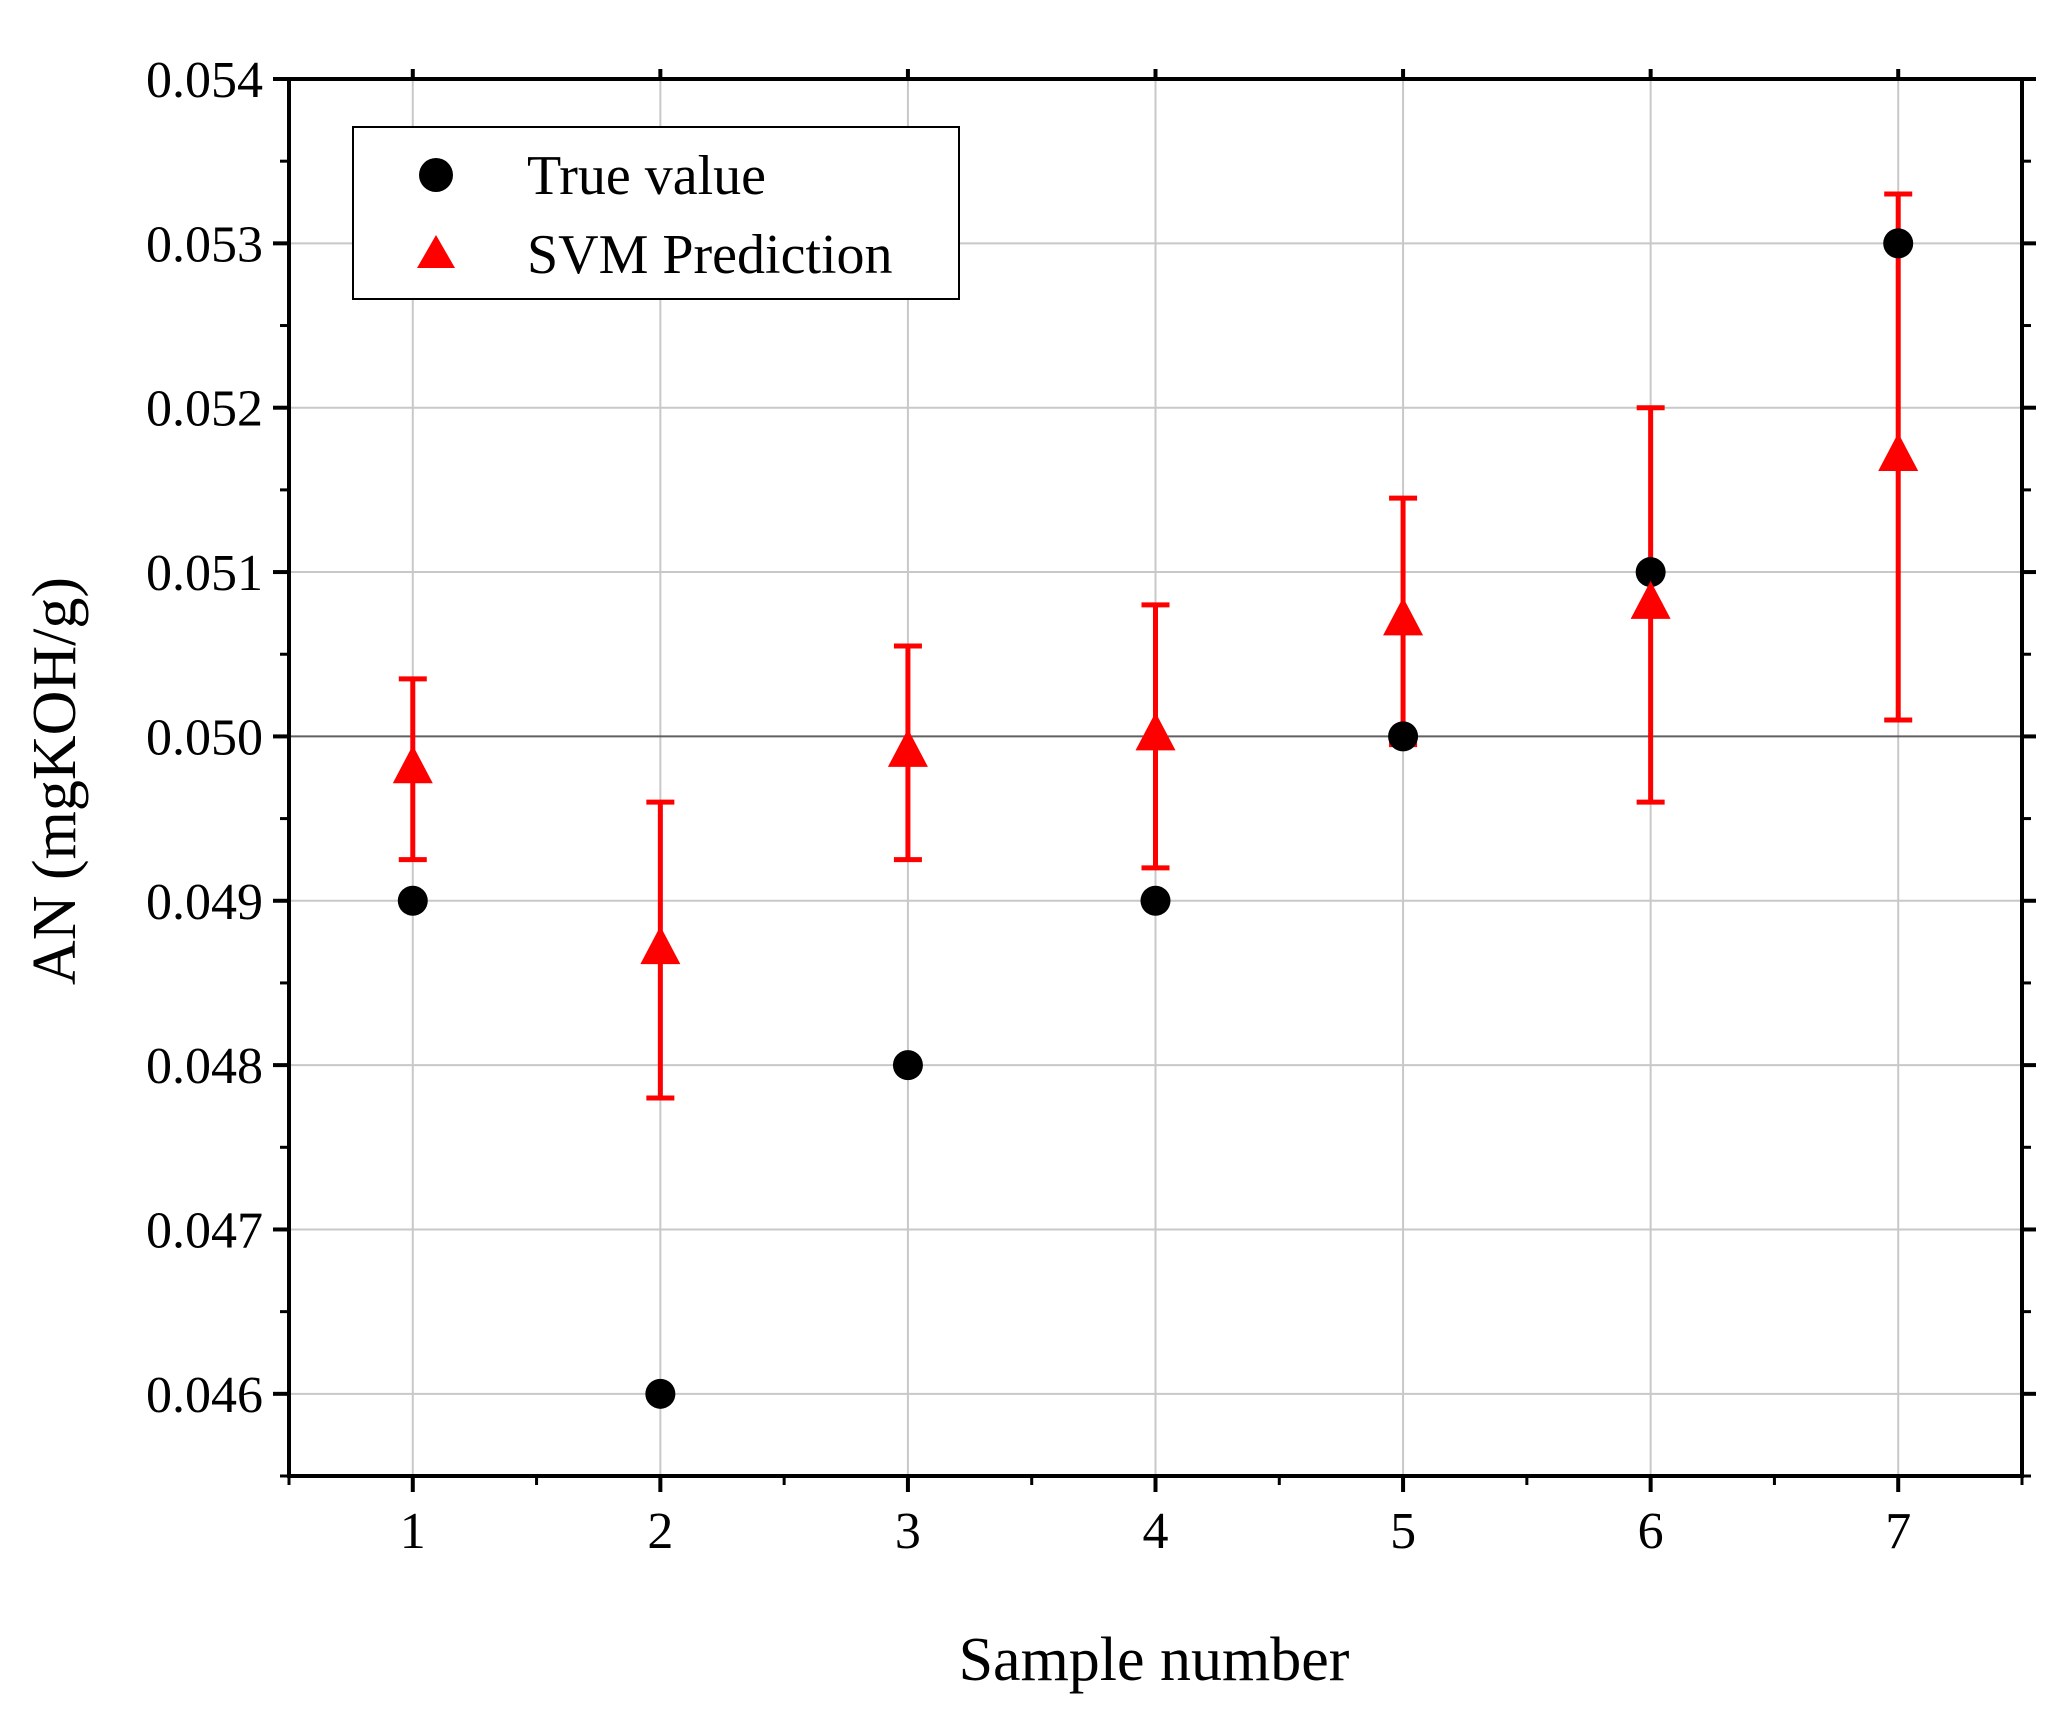  I want to click on legend-box, so click(656, 213).